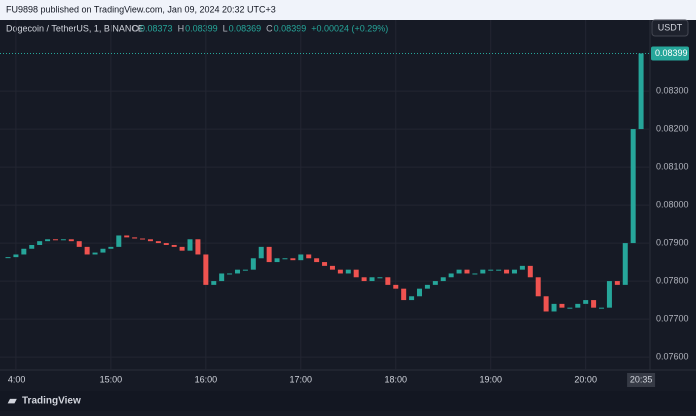  What do you see at coordinates (395, 379) in the screenshot?
I see `x-tick-label: 18:00` at bounding box center [395, 379].